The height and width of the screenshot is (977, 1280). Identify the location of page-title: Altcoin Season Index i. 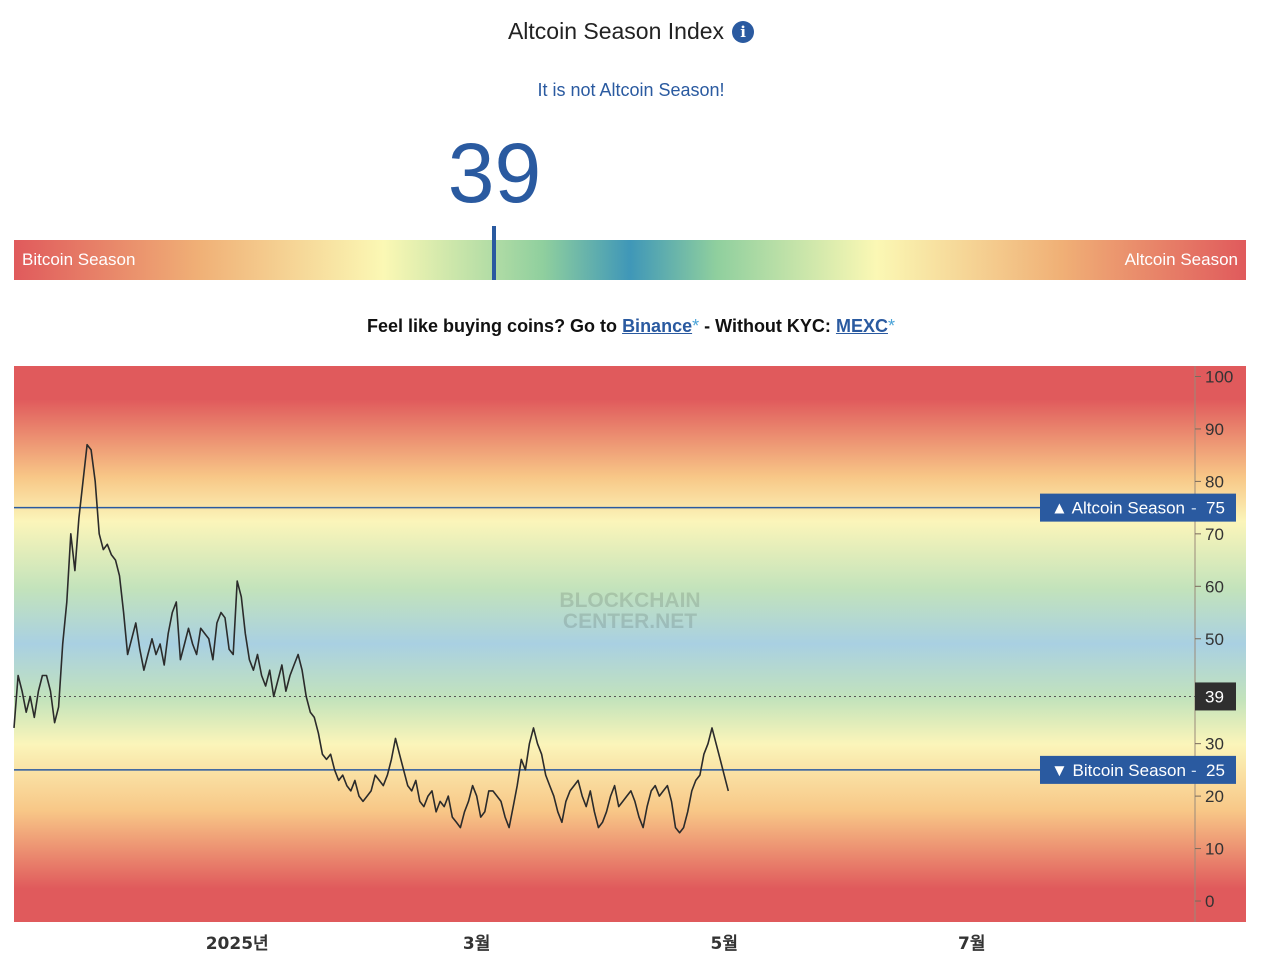
(631, 31).